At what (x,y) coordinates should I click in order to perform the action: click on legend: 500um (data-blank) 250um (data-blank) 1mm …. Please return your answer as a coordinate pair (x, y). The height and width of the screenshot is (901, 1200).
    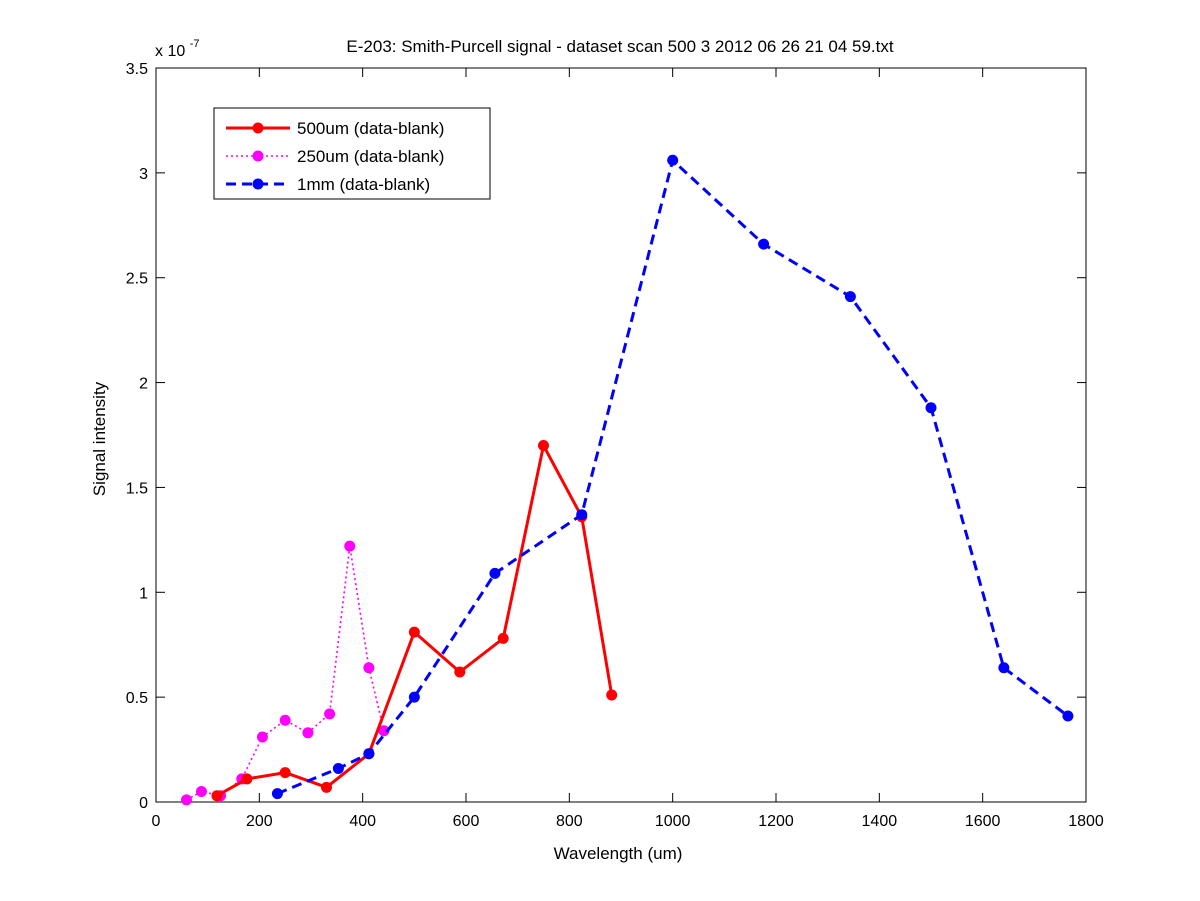
    Looking at the image, I should click on (352, 153).